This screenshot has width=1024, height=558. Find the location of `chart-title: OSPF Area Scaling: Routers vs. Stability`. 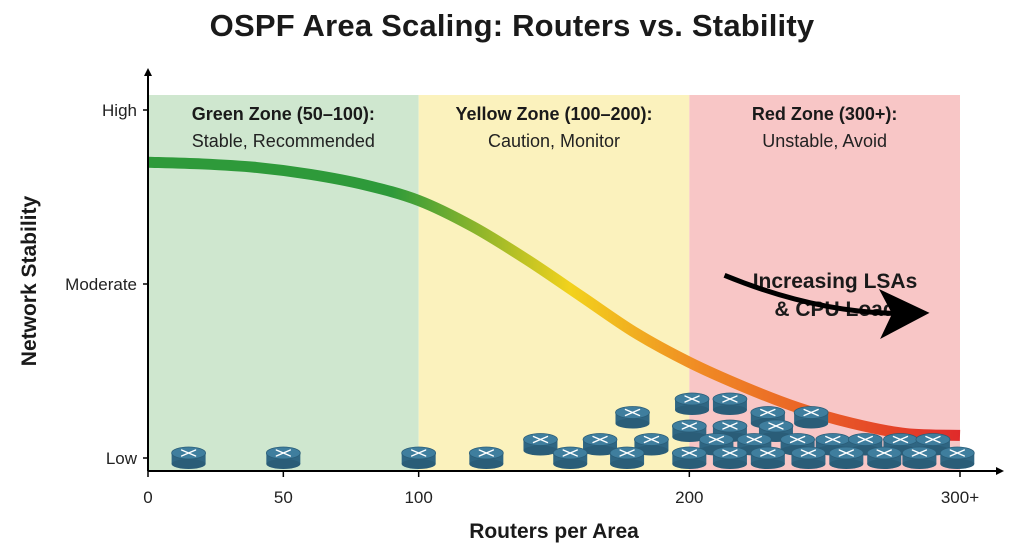

chart-title: OSPF Area Scaling: Routers vs. Stability is located at coordinates (512, 25).